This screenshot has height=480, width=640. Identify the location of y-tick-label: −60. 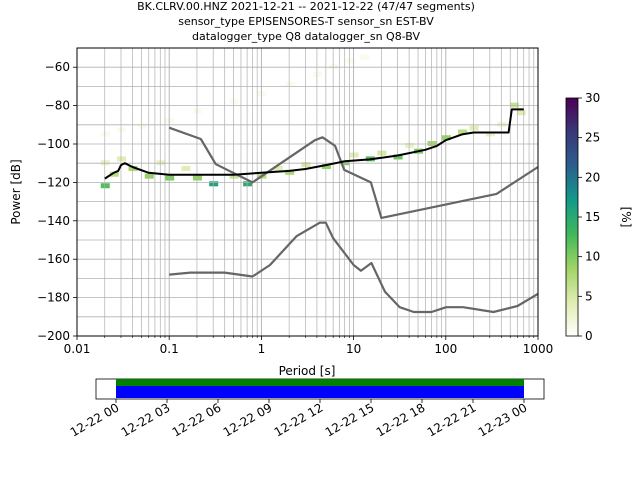
(57, 67).